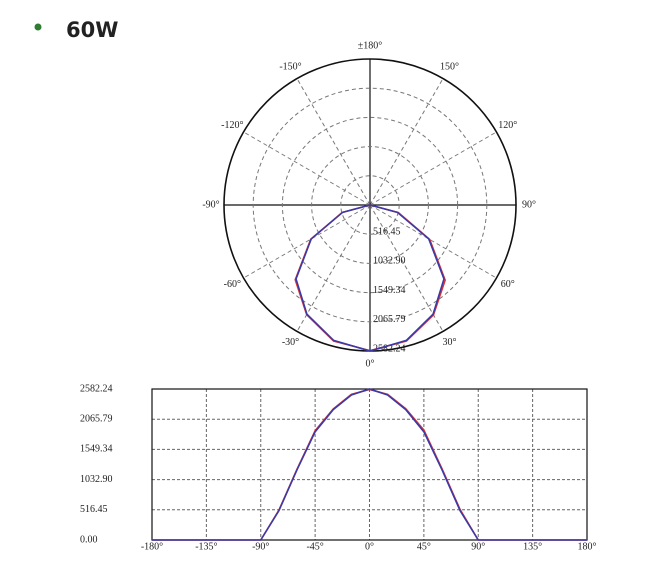 This screenshot has width=650, height=576. I want to click on radial-tick-label: 1549.34, so click(389, 290).